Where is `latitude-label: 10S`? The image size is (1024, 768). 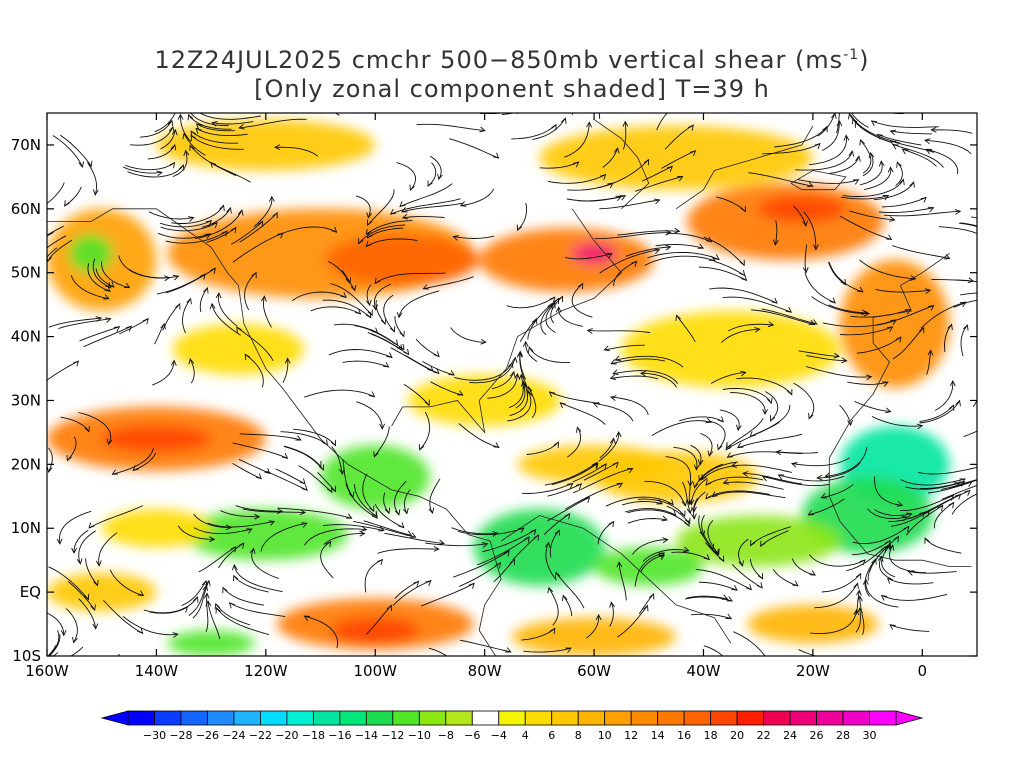
latitude-label: 10S is located at coordinates (26, 656).